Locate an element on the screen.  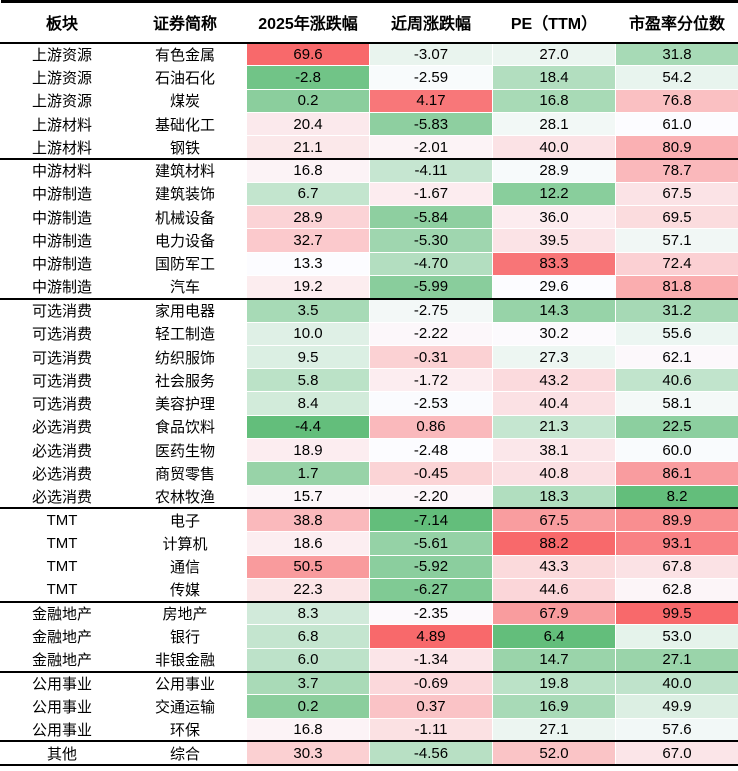
value-cell: 30.2 is located at coordinates (554, 333).